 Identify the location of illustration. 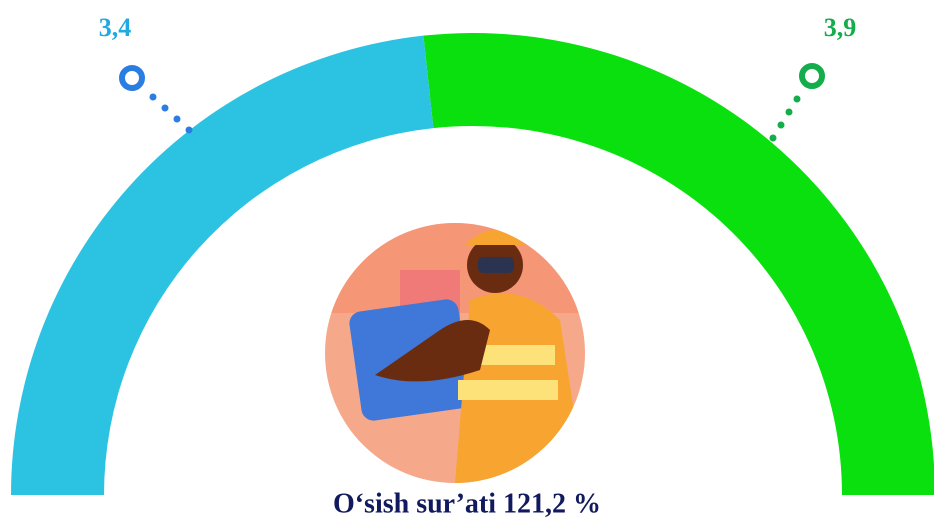
(455, 353).